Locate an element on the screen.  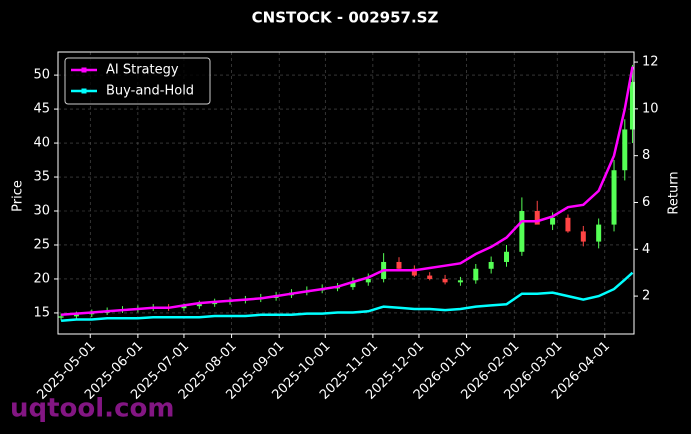
y-tick-label: 25 is located at coordinates (41, 244).